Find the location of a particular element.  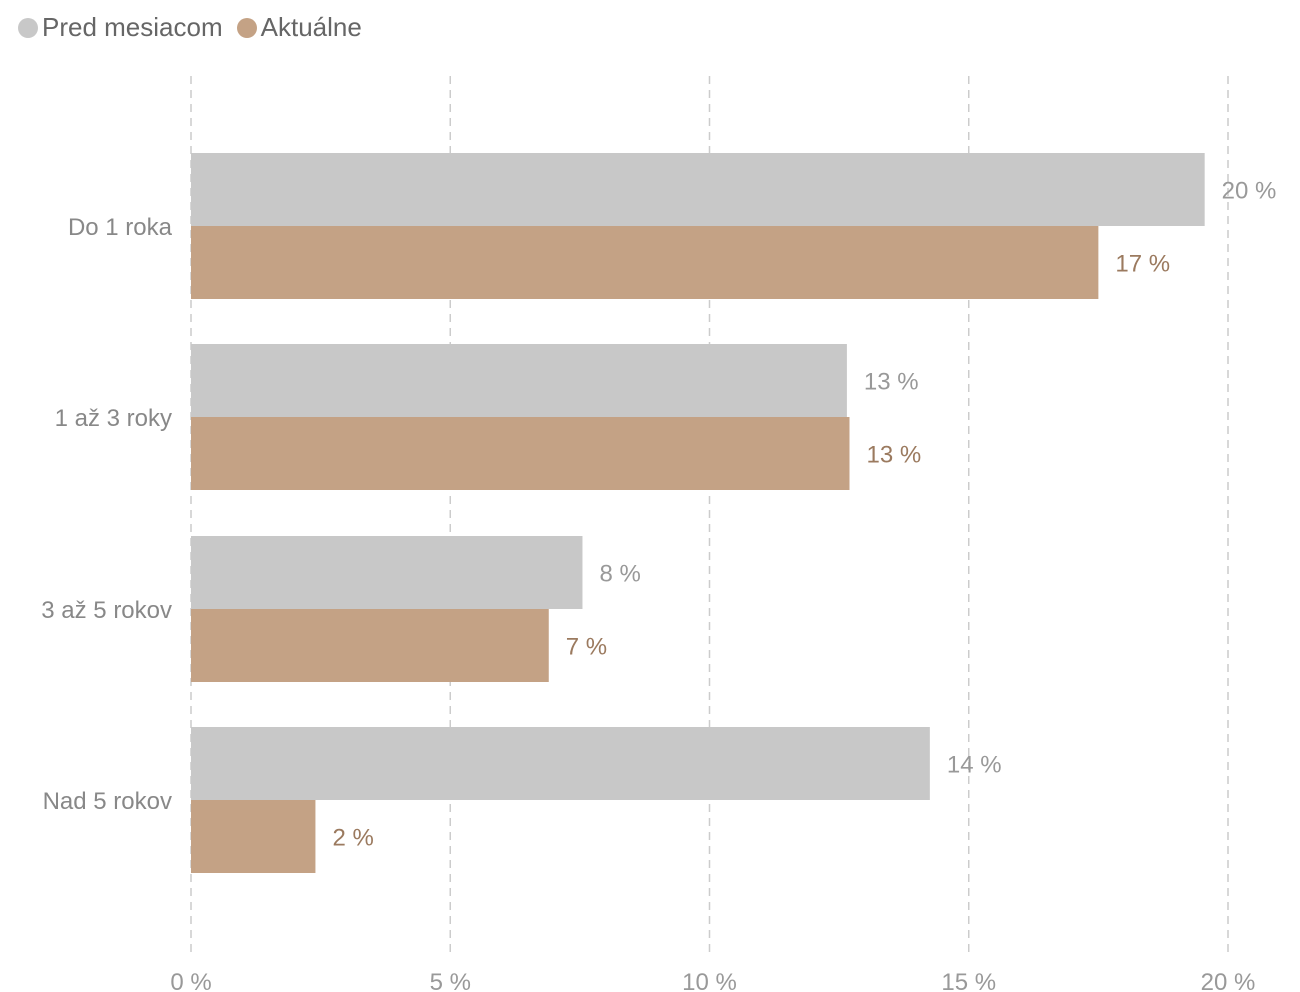

x-tick-label: 5 % is located at coordinates (450, 980).